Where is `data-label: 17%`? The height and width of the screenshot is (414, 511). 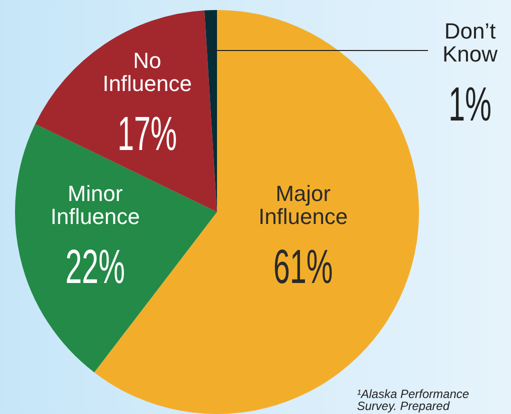 data-label: 17% is located at coordinates (147, 134).